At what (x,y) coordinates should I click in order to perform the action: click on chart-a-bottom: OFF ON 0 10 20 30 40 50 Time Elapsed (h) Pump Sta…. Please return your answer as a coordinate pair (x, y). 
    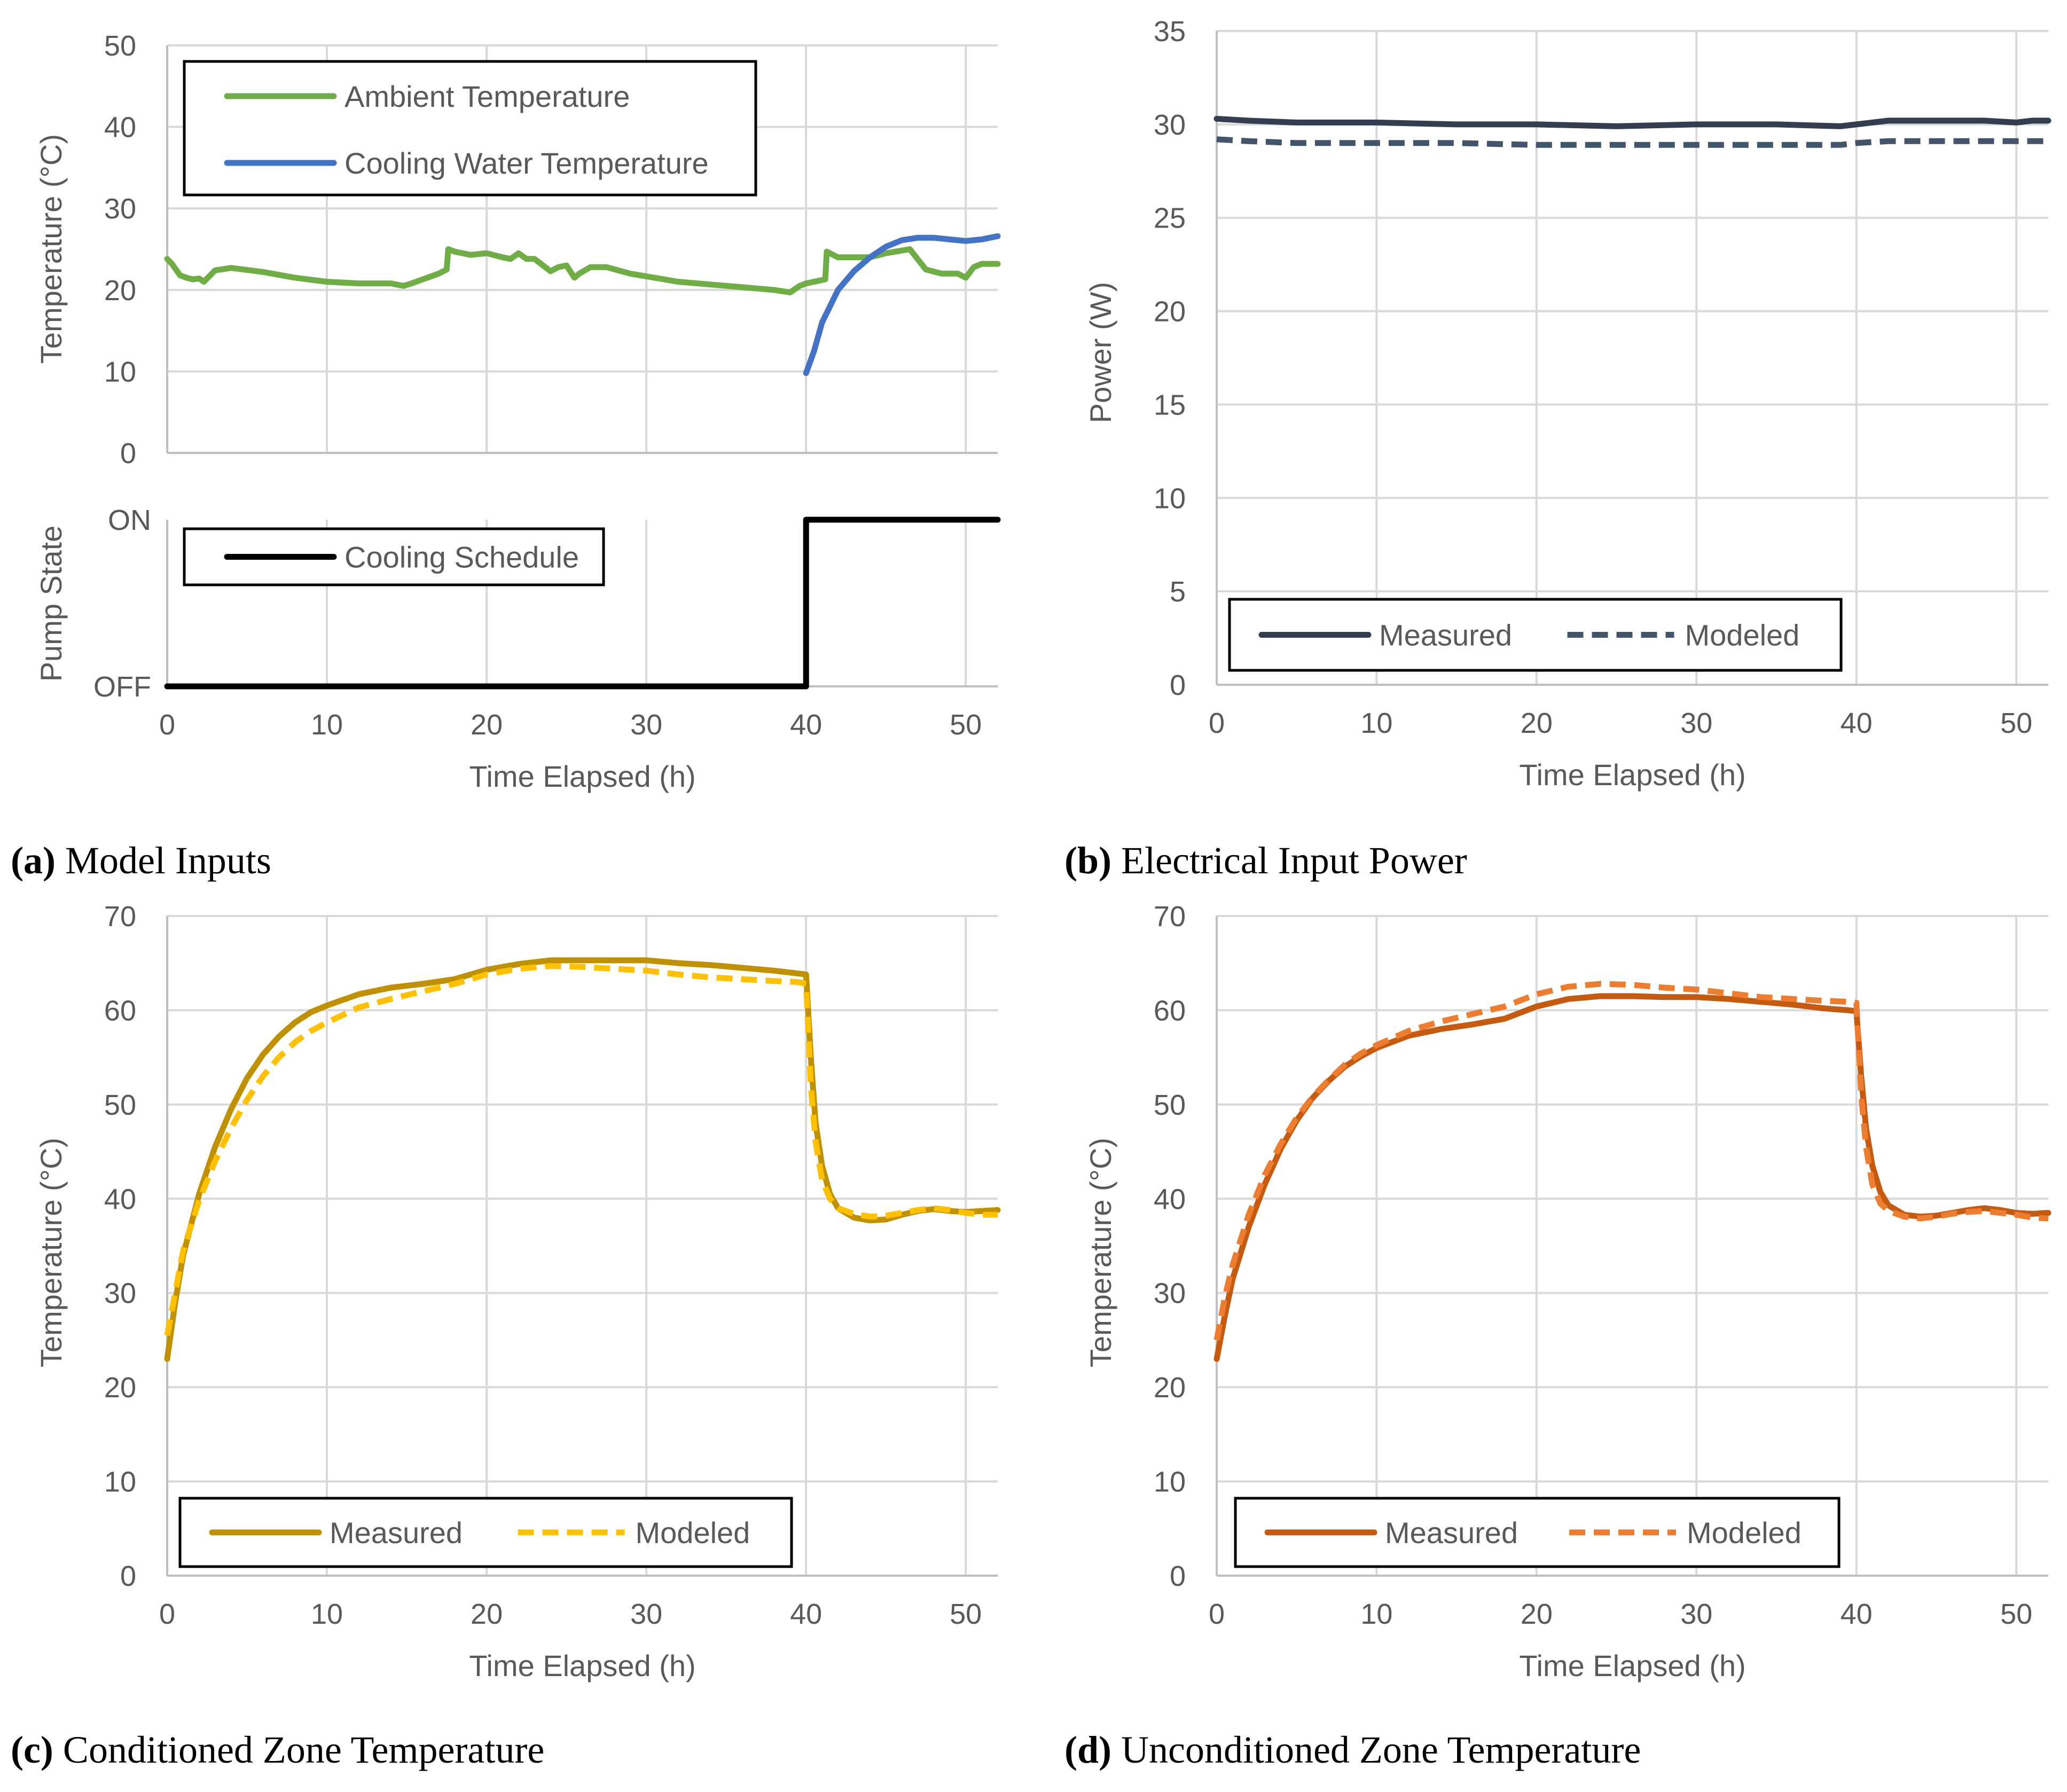
    Looking at the image, I should click on (517, 648).